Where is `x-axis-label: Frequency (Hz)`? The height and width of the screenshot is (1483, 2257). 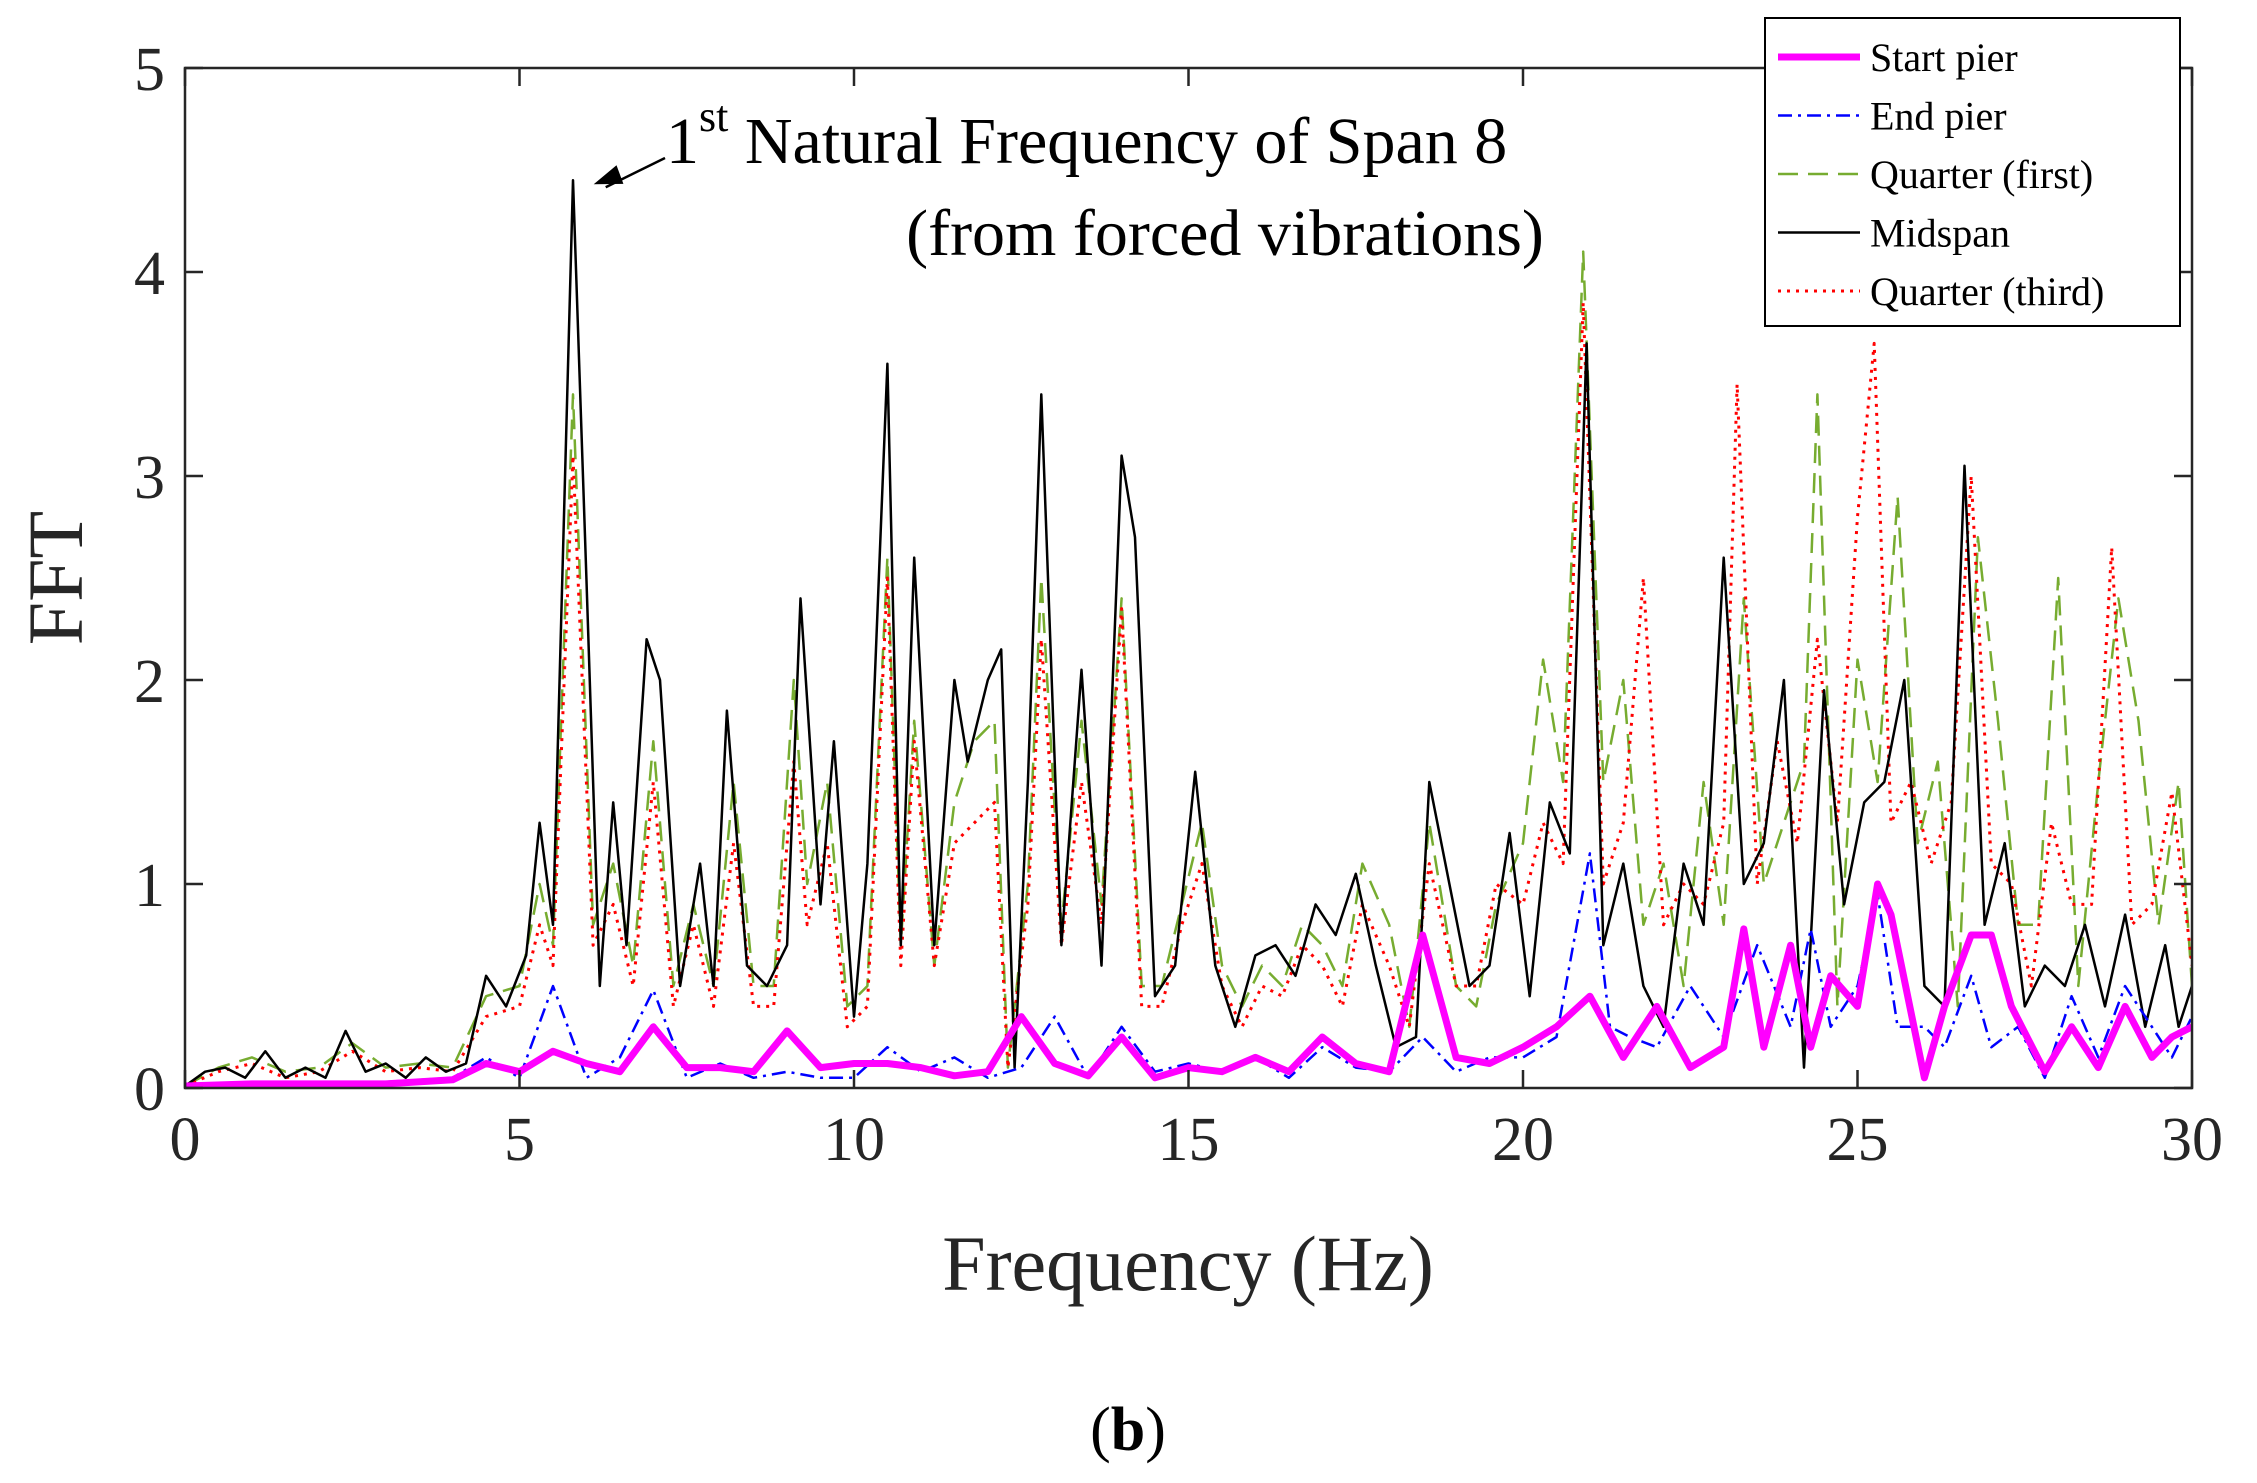 x-axis-label: Frequency (Hz) is located at coordinates (1188, 1263).